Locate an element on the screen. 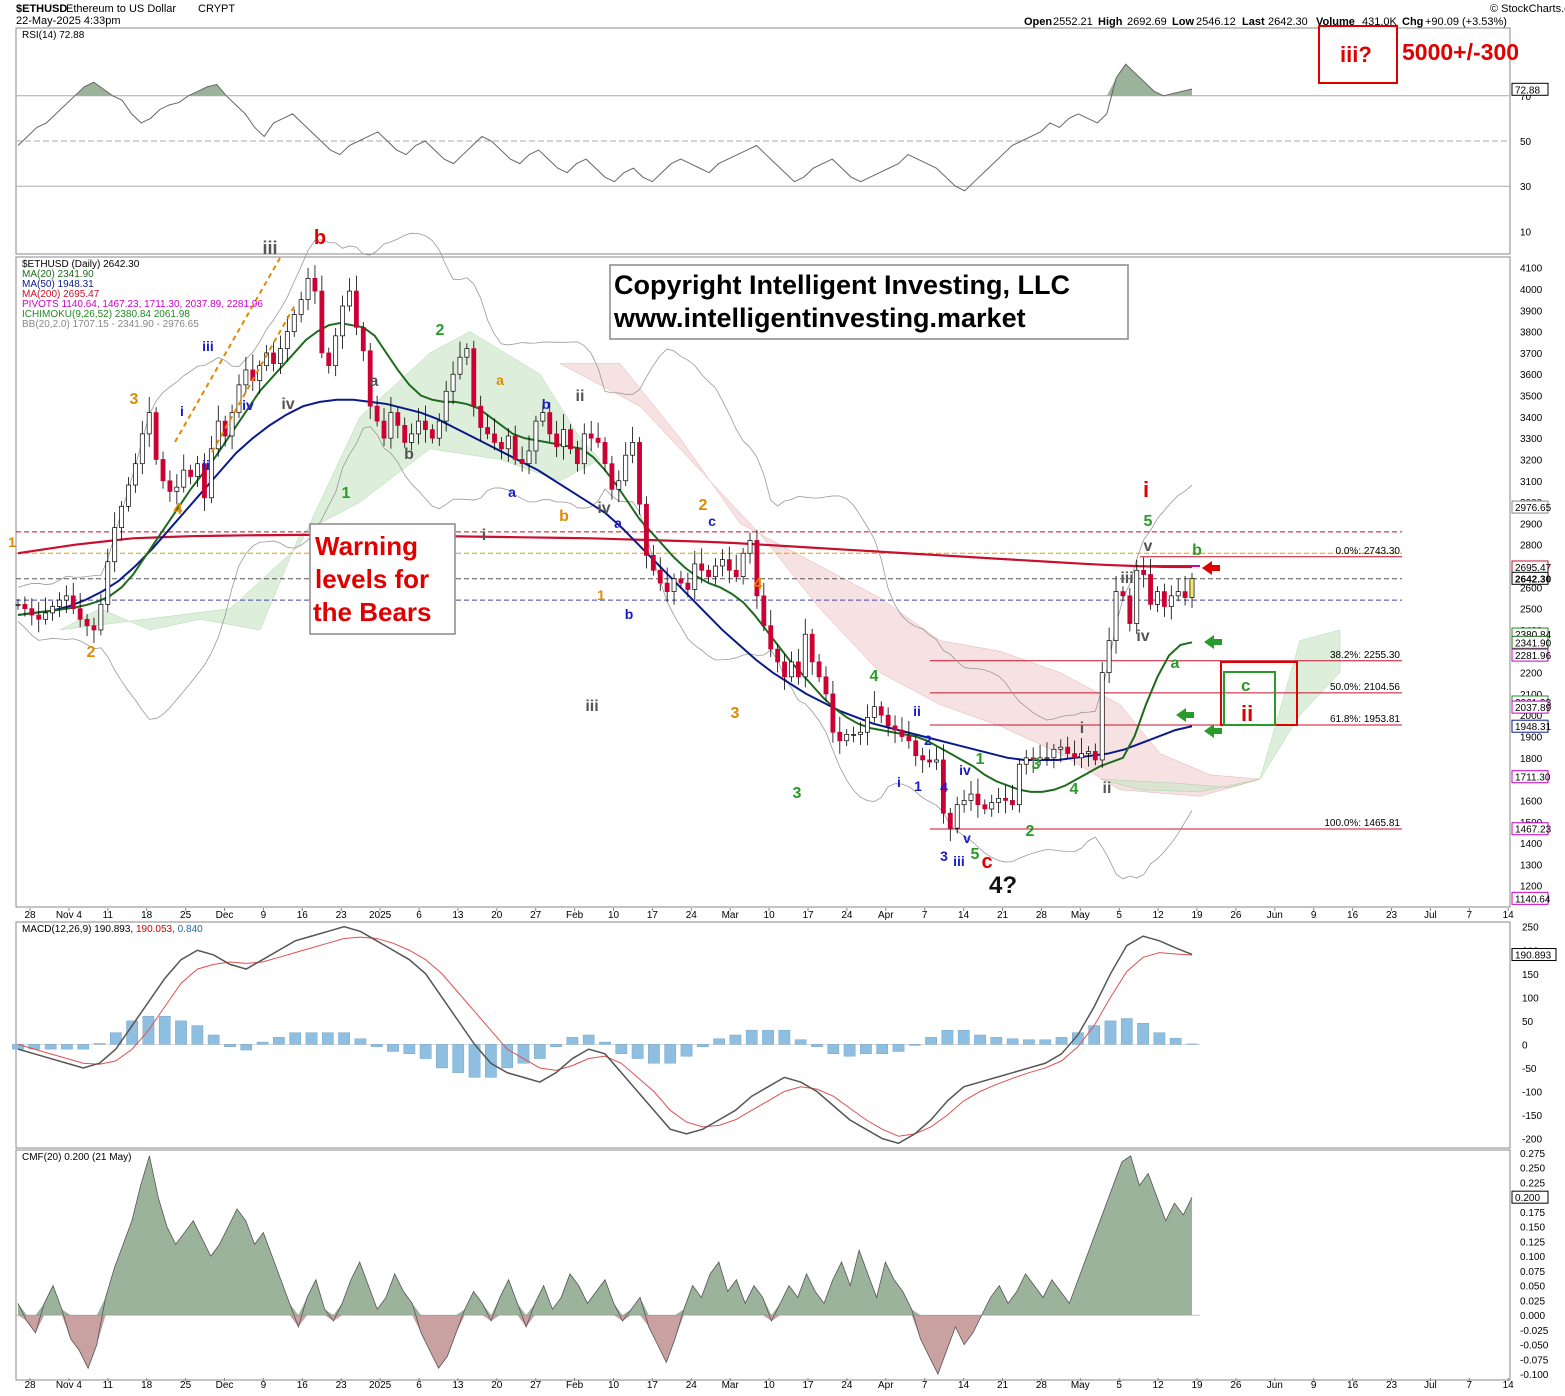  price-y-tick: 3200 is located at coordinates (1531, 460).